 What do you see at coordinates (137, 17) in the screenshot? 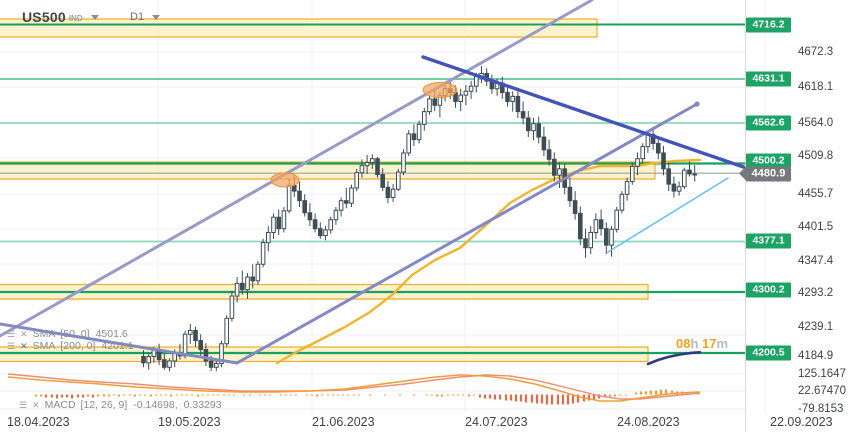
I see `timeframe-label: D1` at bounding box center [137, 17].